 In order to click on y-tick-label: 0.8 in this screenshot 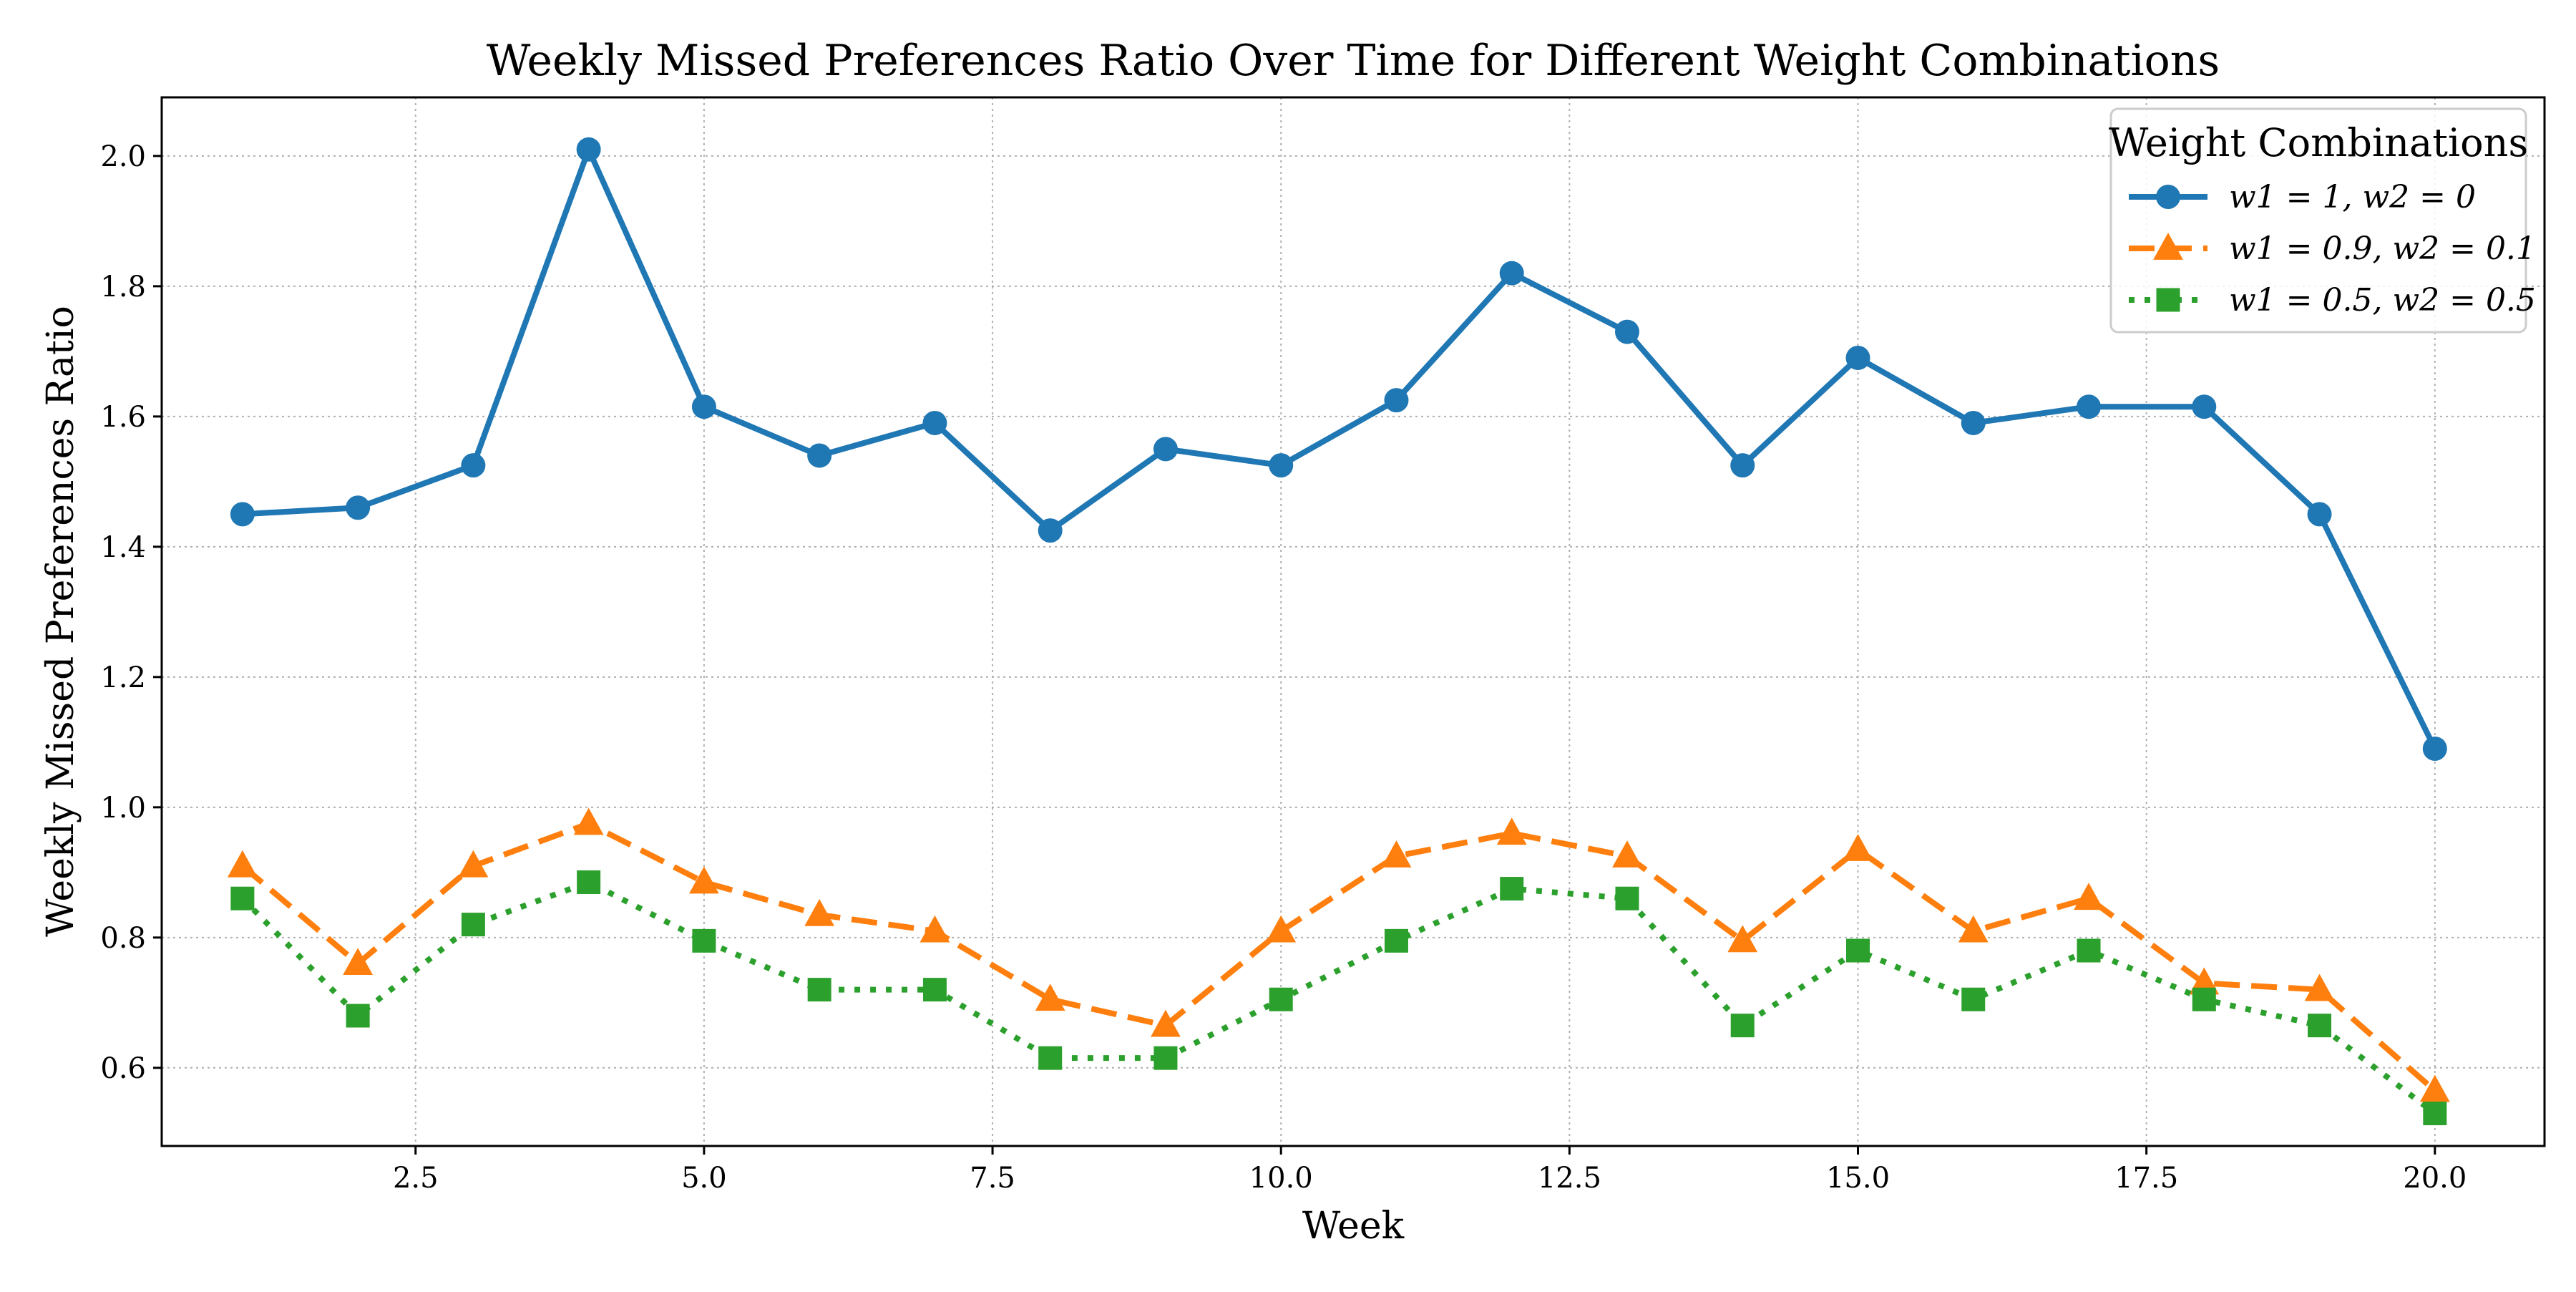, I will do `click(123, 938)`.